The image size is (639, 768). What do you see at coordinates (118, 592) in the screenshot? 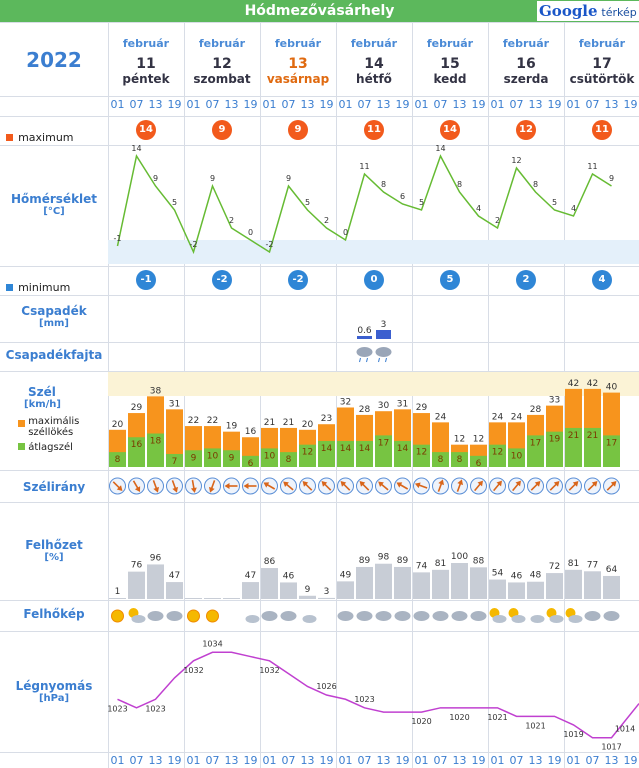
I see `cloud-value: 1` at bounding box center [118, 592].